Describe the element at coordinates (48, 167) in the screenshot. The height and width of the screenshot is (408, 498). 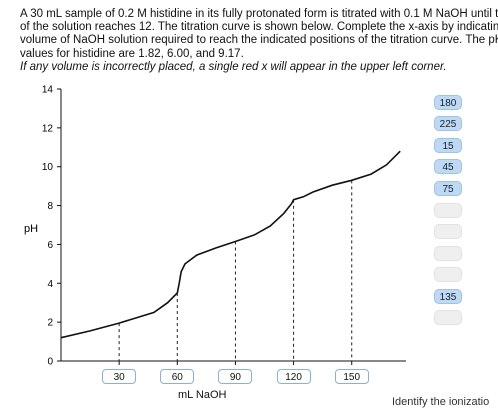
I see `y-tick-label: 10` at that location.